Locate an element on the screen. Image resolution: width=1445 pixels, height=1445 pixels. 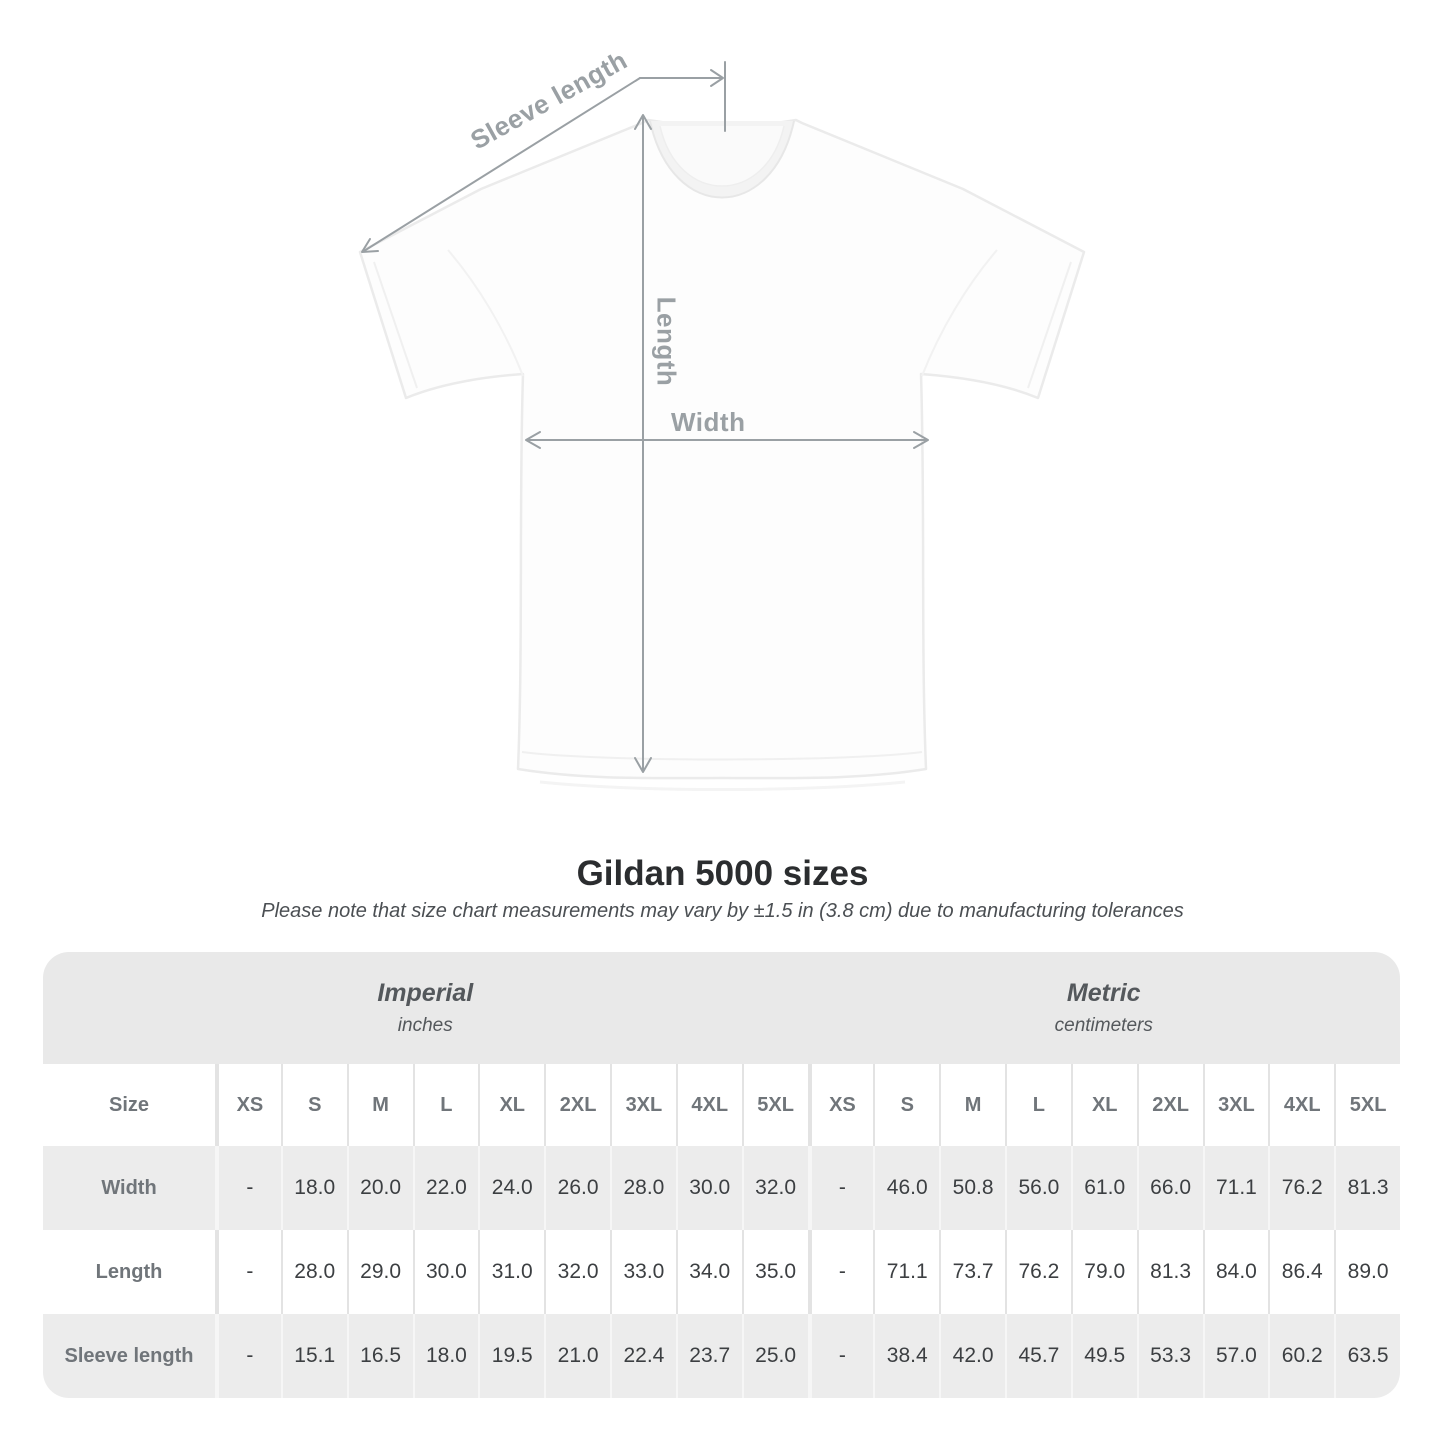
size-value-cell: 42.0 is located at coordinates (972, 1356).